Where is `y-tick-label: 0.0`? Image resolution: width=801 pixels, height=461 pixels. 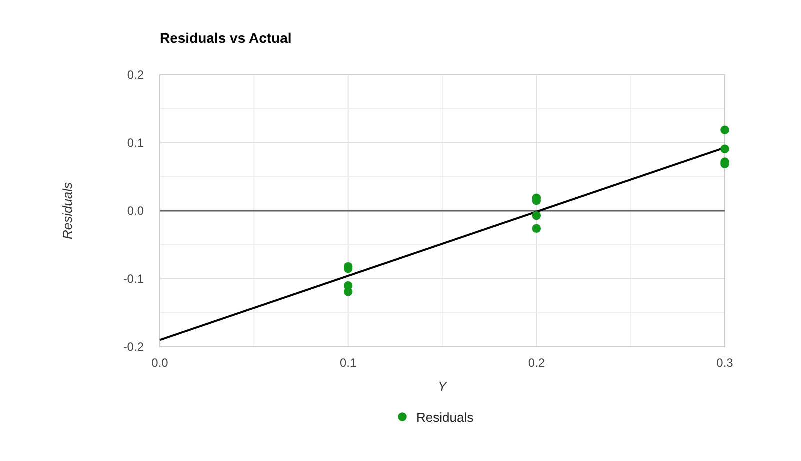 y-tick-label: 0.0 is located at coordinates (135, 211).